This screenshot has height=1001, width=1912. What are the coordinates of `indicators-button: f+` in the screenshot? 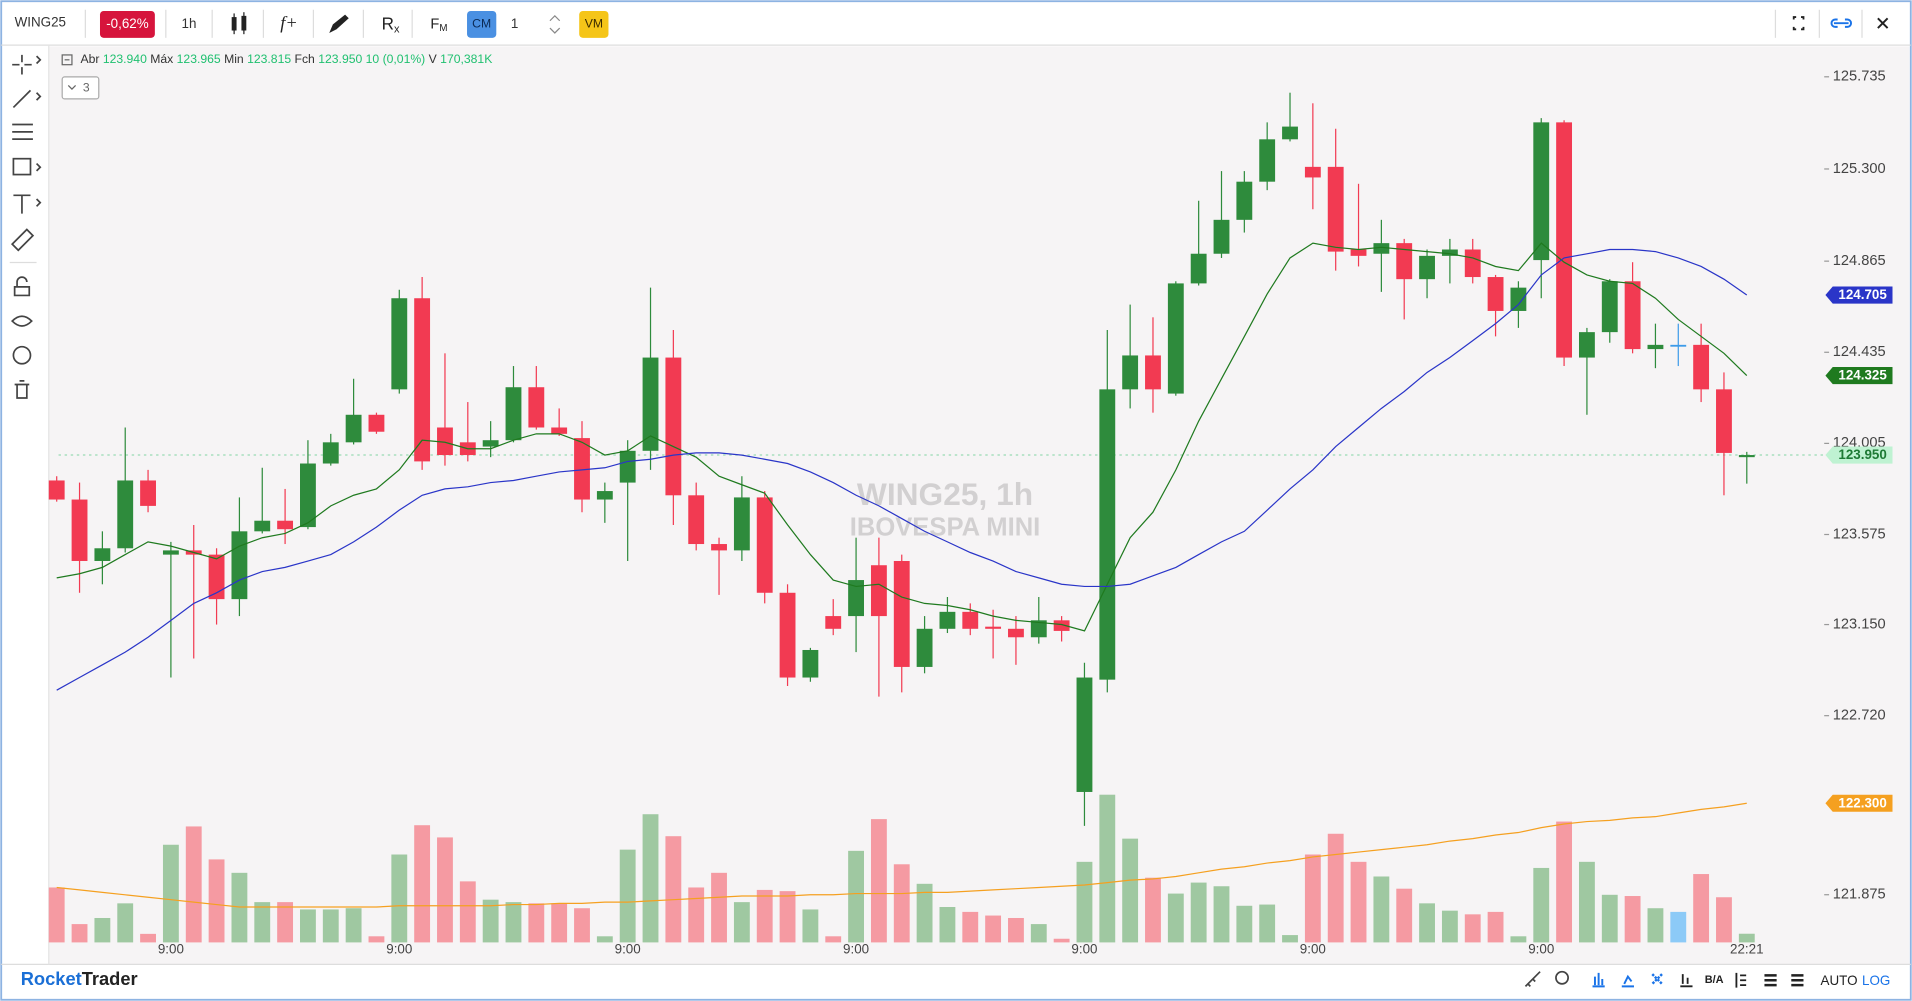 It's located at (288, 23).